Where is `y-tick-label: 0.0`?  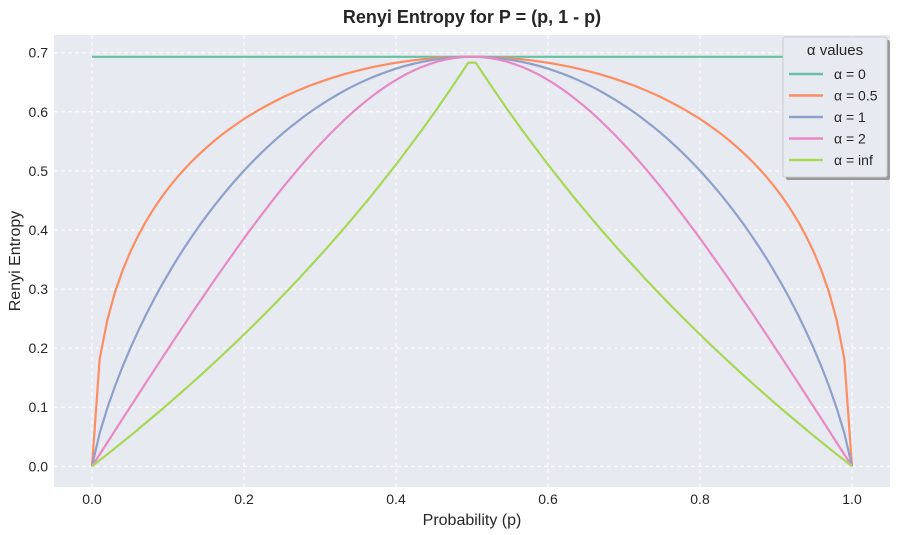
y-tick-label: 0.0 is located at coordinates (39, 466).